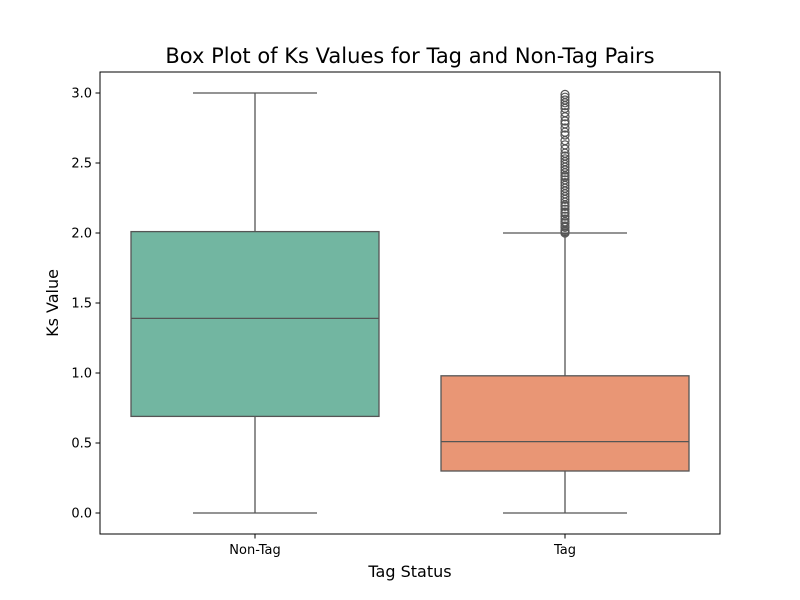  Describe the element at coordinates (564, 550) in the screenshot. I see `x-tick-label: Tag` at that location.